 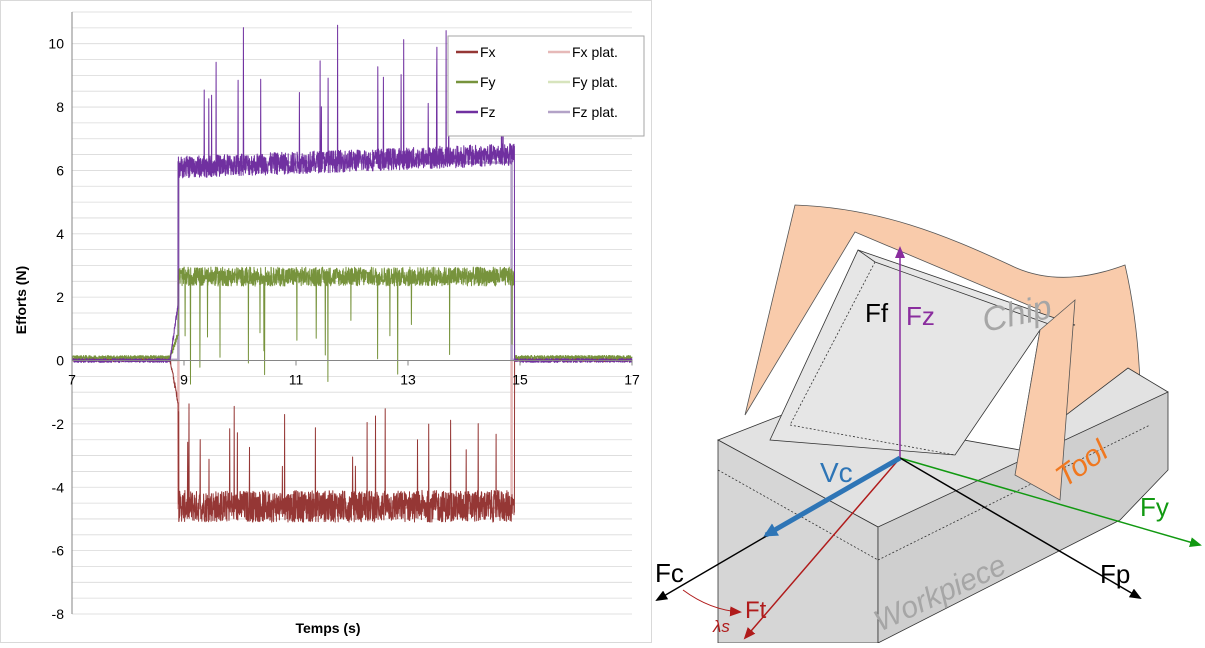 I want to click on x-tick-label: 15, so click(x=520, y=380).